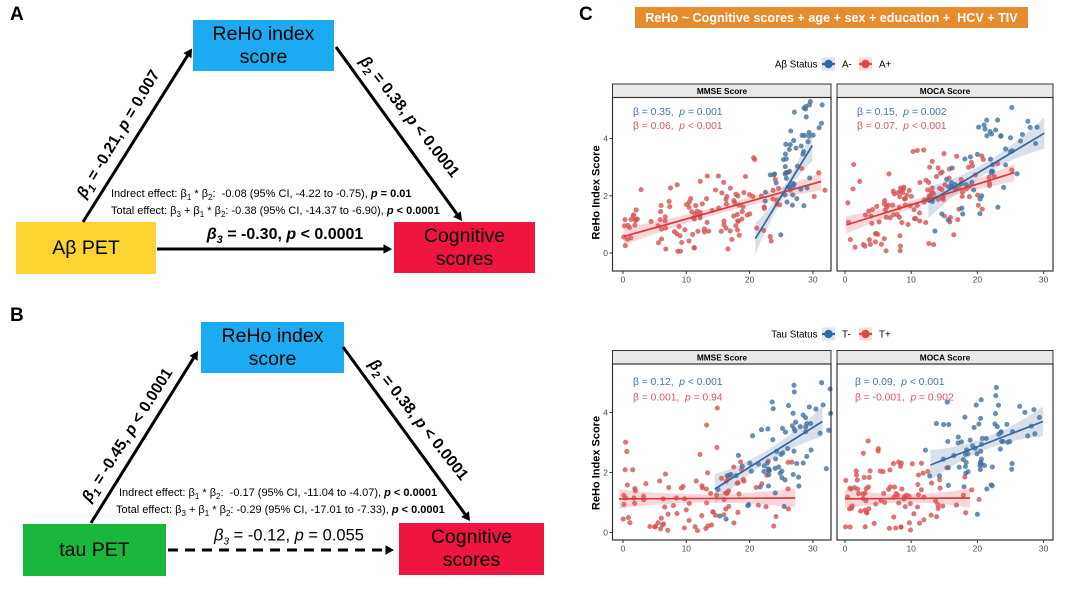 This screenshot has width=1080, height=600. What do you see at coordinates (900, 382) in the screenshot?
I see `svg-text: β = 0.09, p < 0.001` at bounding box center [900, 382].